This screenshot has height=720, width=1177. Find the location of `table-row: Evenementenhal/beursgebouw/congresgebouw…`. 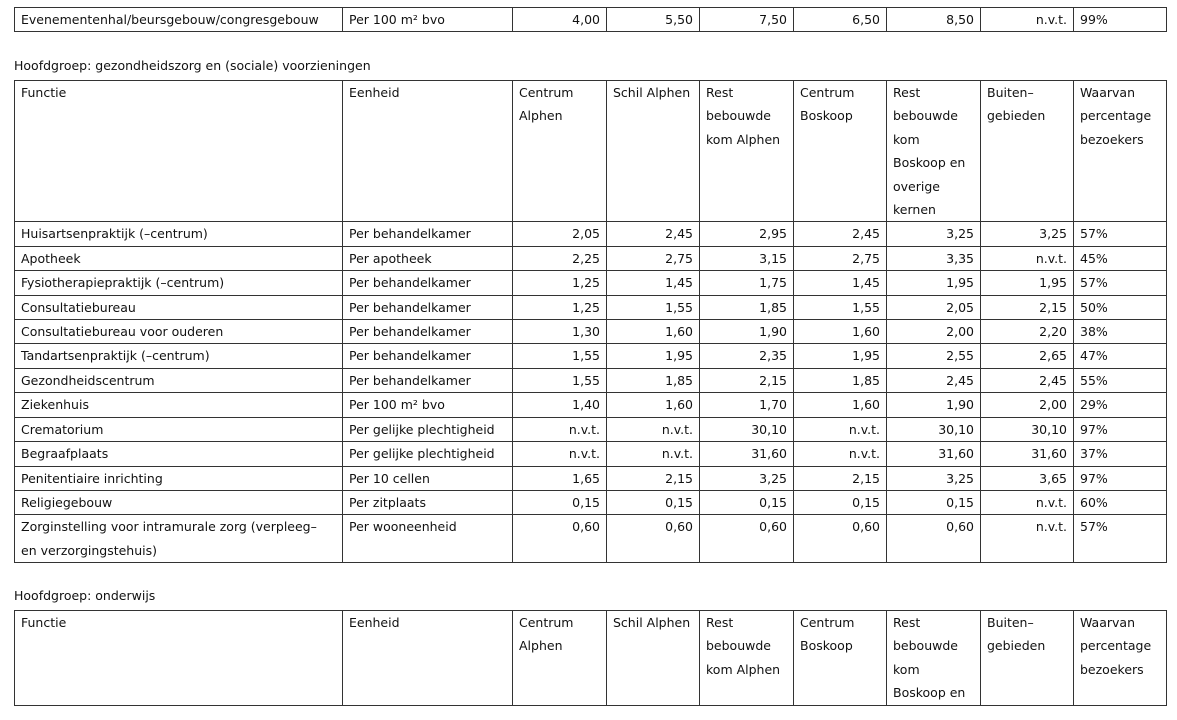

table-row: Evenementenhal/beursgebouw/congresgebouw… is located at coordinates (590, 19).